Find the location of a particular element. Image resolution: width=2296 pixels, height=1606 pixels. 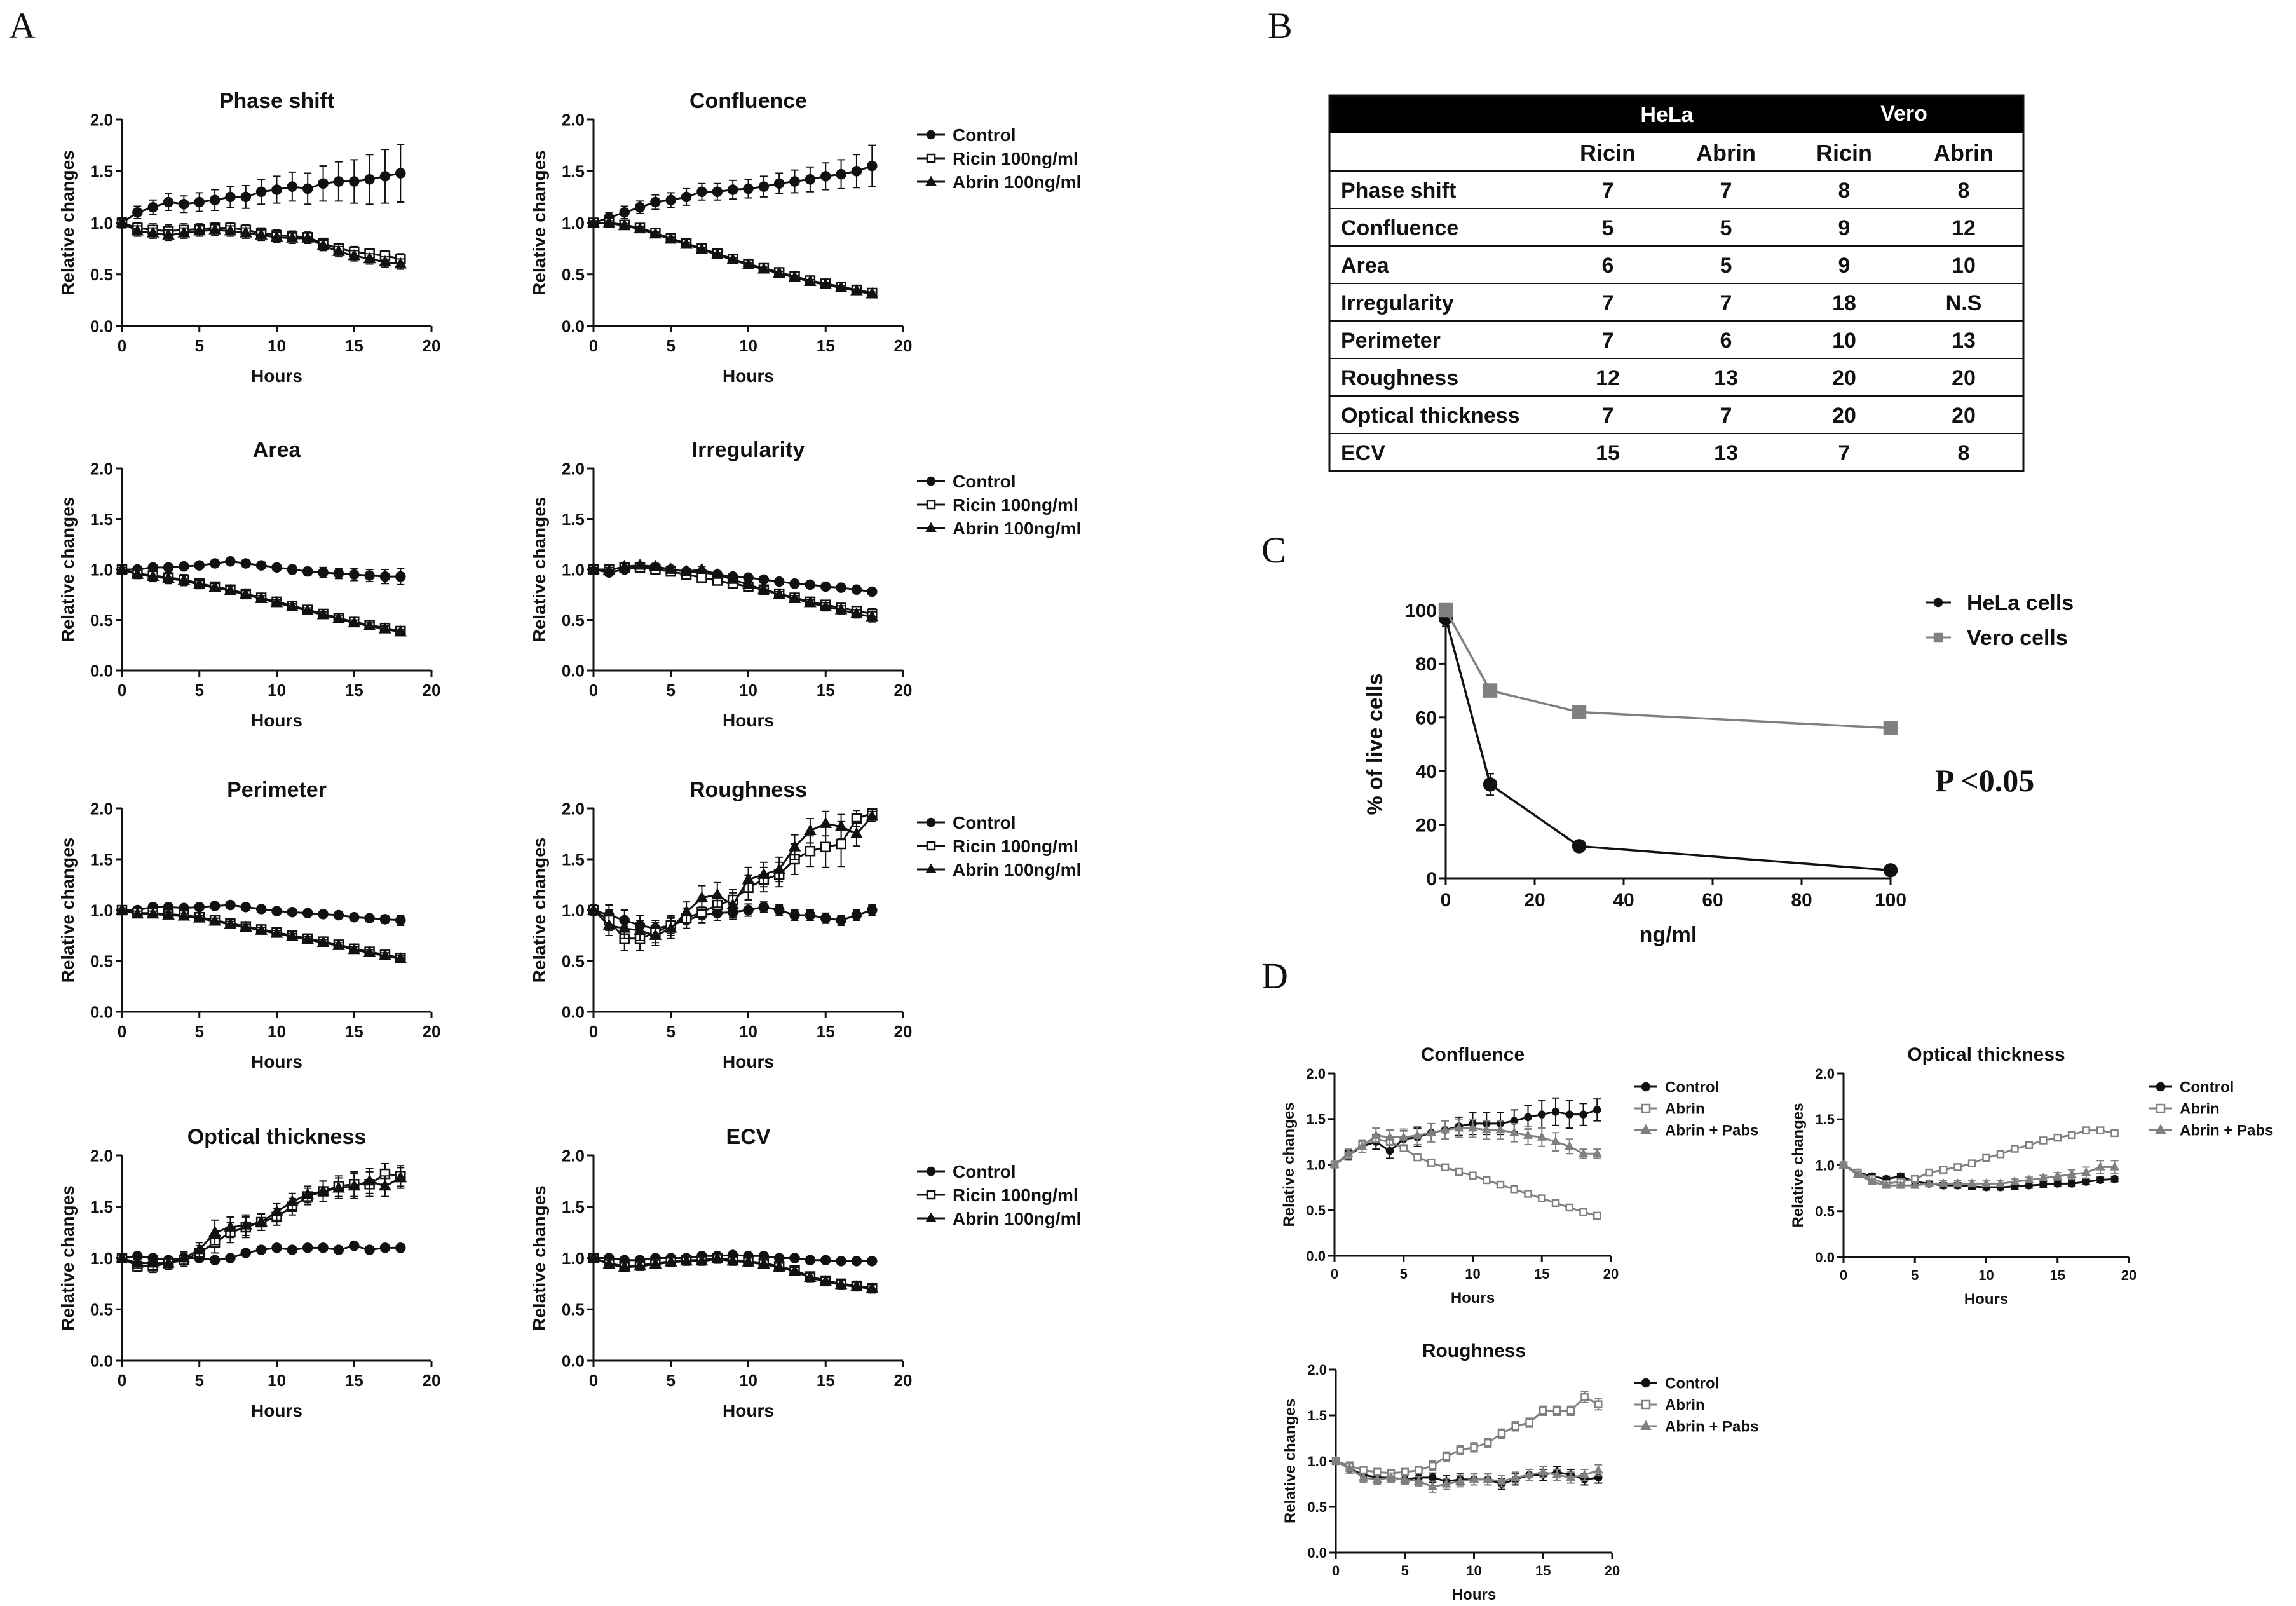

row-label: Optical thickness is located at coordinates (1430, 416).